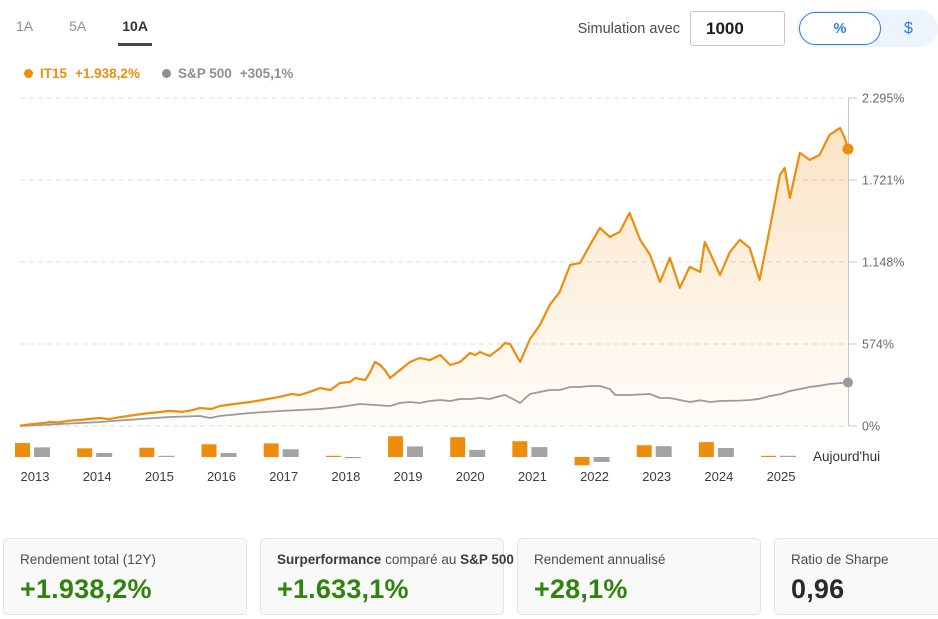 The height and width of the screenshot is (619, 938). I want to click on it15-year-bar-2022, so click(582, 461).